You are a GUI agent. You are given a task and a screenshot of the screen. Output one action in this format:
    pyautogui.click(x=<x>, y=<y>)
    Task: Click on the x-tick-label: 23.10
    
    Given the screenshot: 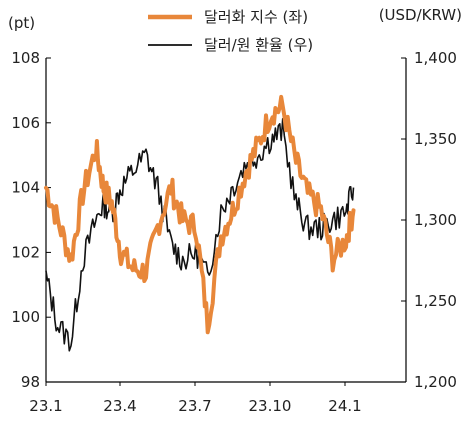 What is the action you would take?
    pyautogui.click(x=270, y=406)
    